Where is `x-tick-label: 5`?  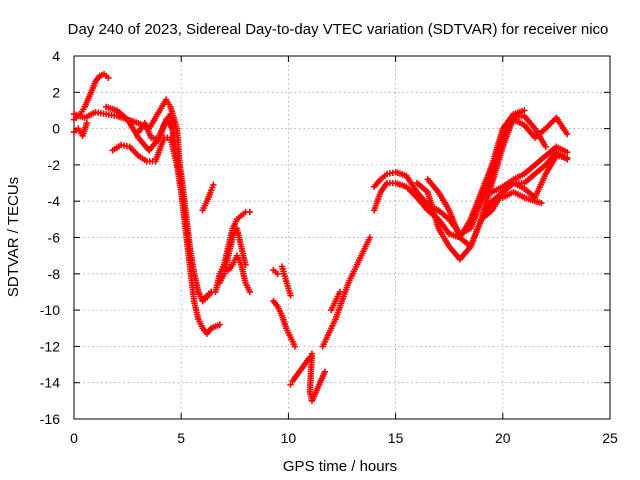 x-tick-label: 5 is located at coordinates (181, 438).